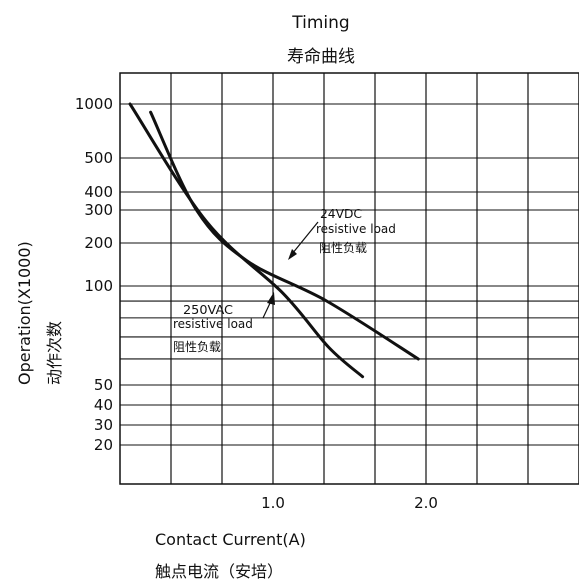 The height and width of the screenshot is (588, 579). Describe the element at coordinates (271, 298) in the screenshot. I see `annotation-250vac-arrowhead` at that location.